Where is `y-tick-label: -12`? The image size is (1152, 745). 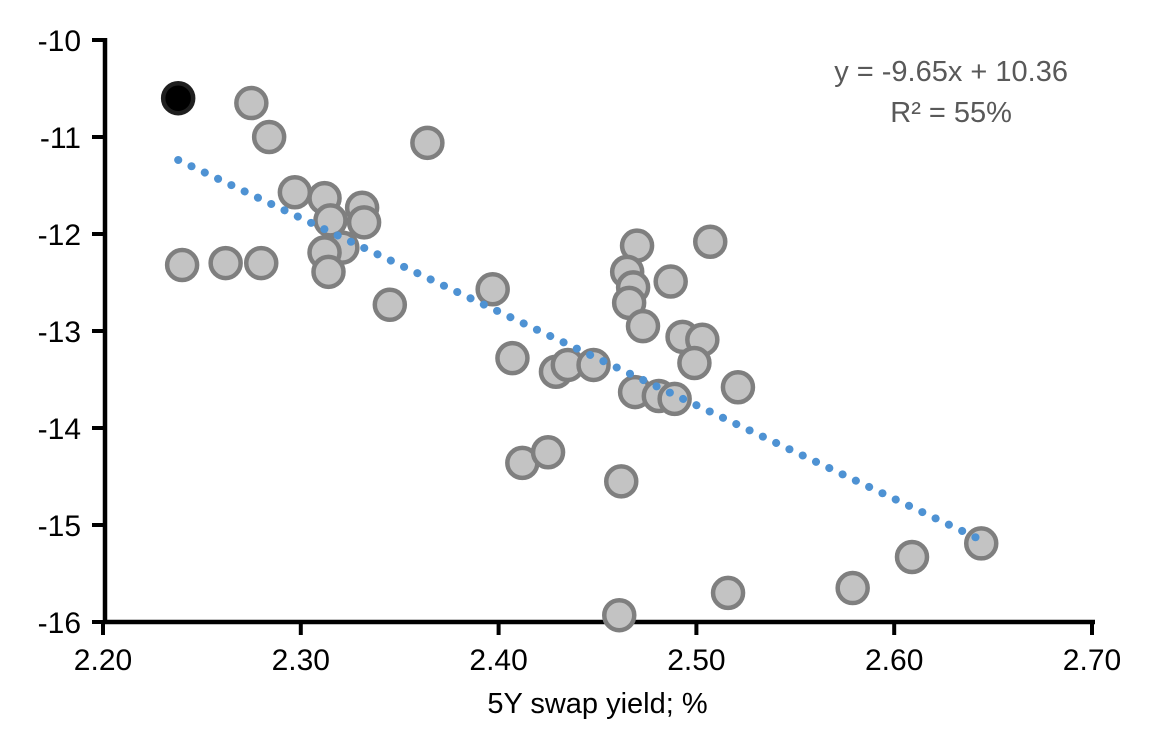
y-tick-label: -12 is located at coordinates (59, 235).